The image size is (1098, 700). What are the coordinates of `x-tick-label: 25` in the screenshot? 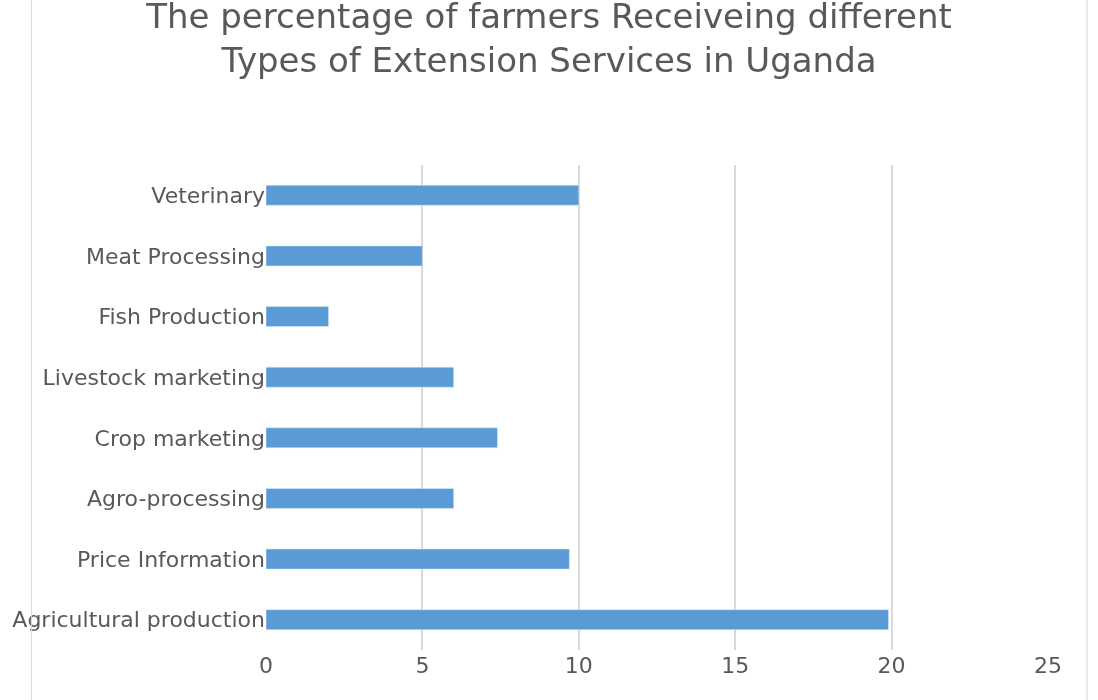 It's located at (1048, 665).